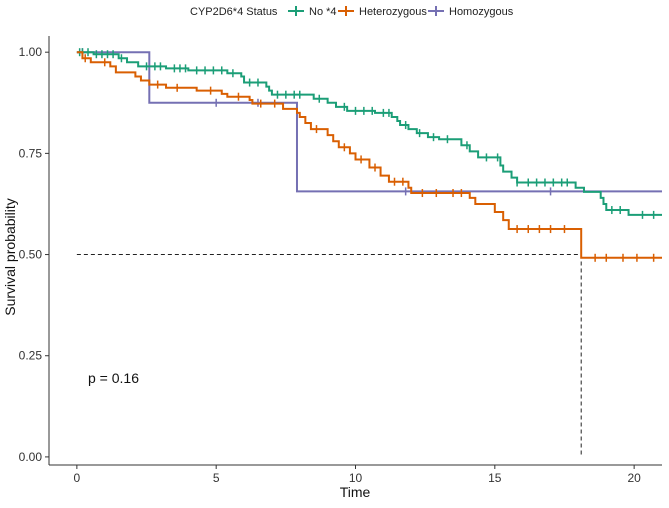 Image resolution: width=669 pixels, height=508 pixels. Describe the element at coordinates (216, 478) in the screenshot. I see `x-tick-label: 5` at that location.